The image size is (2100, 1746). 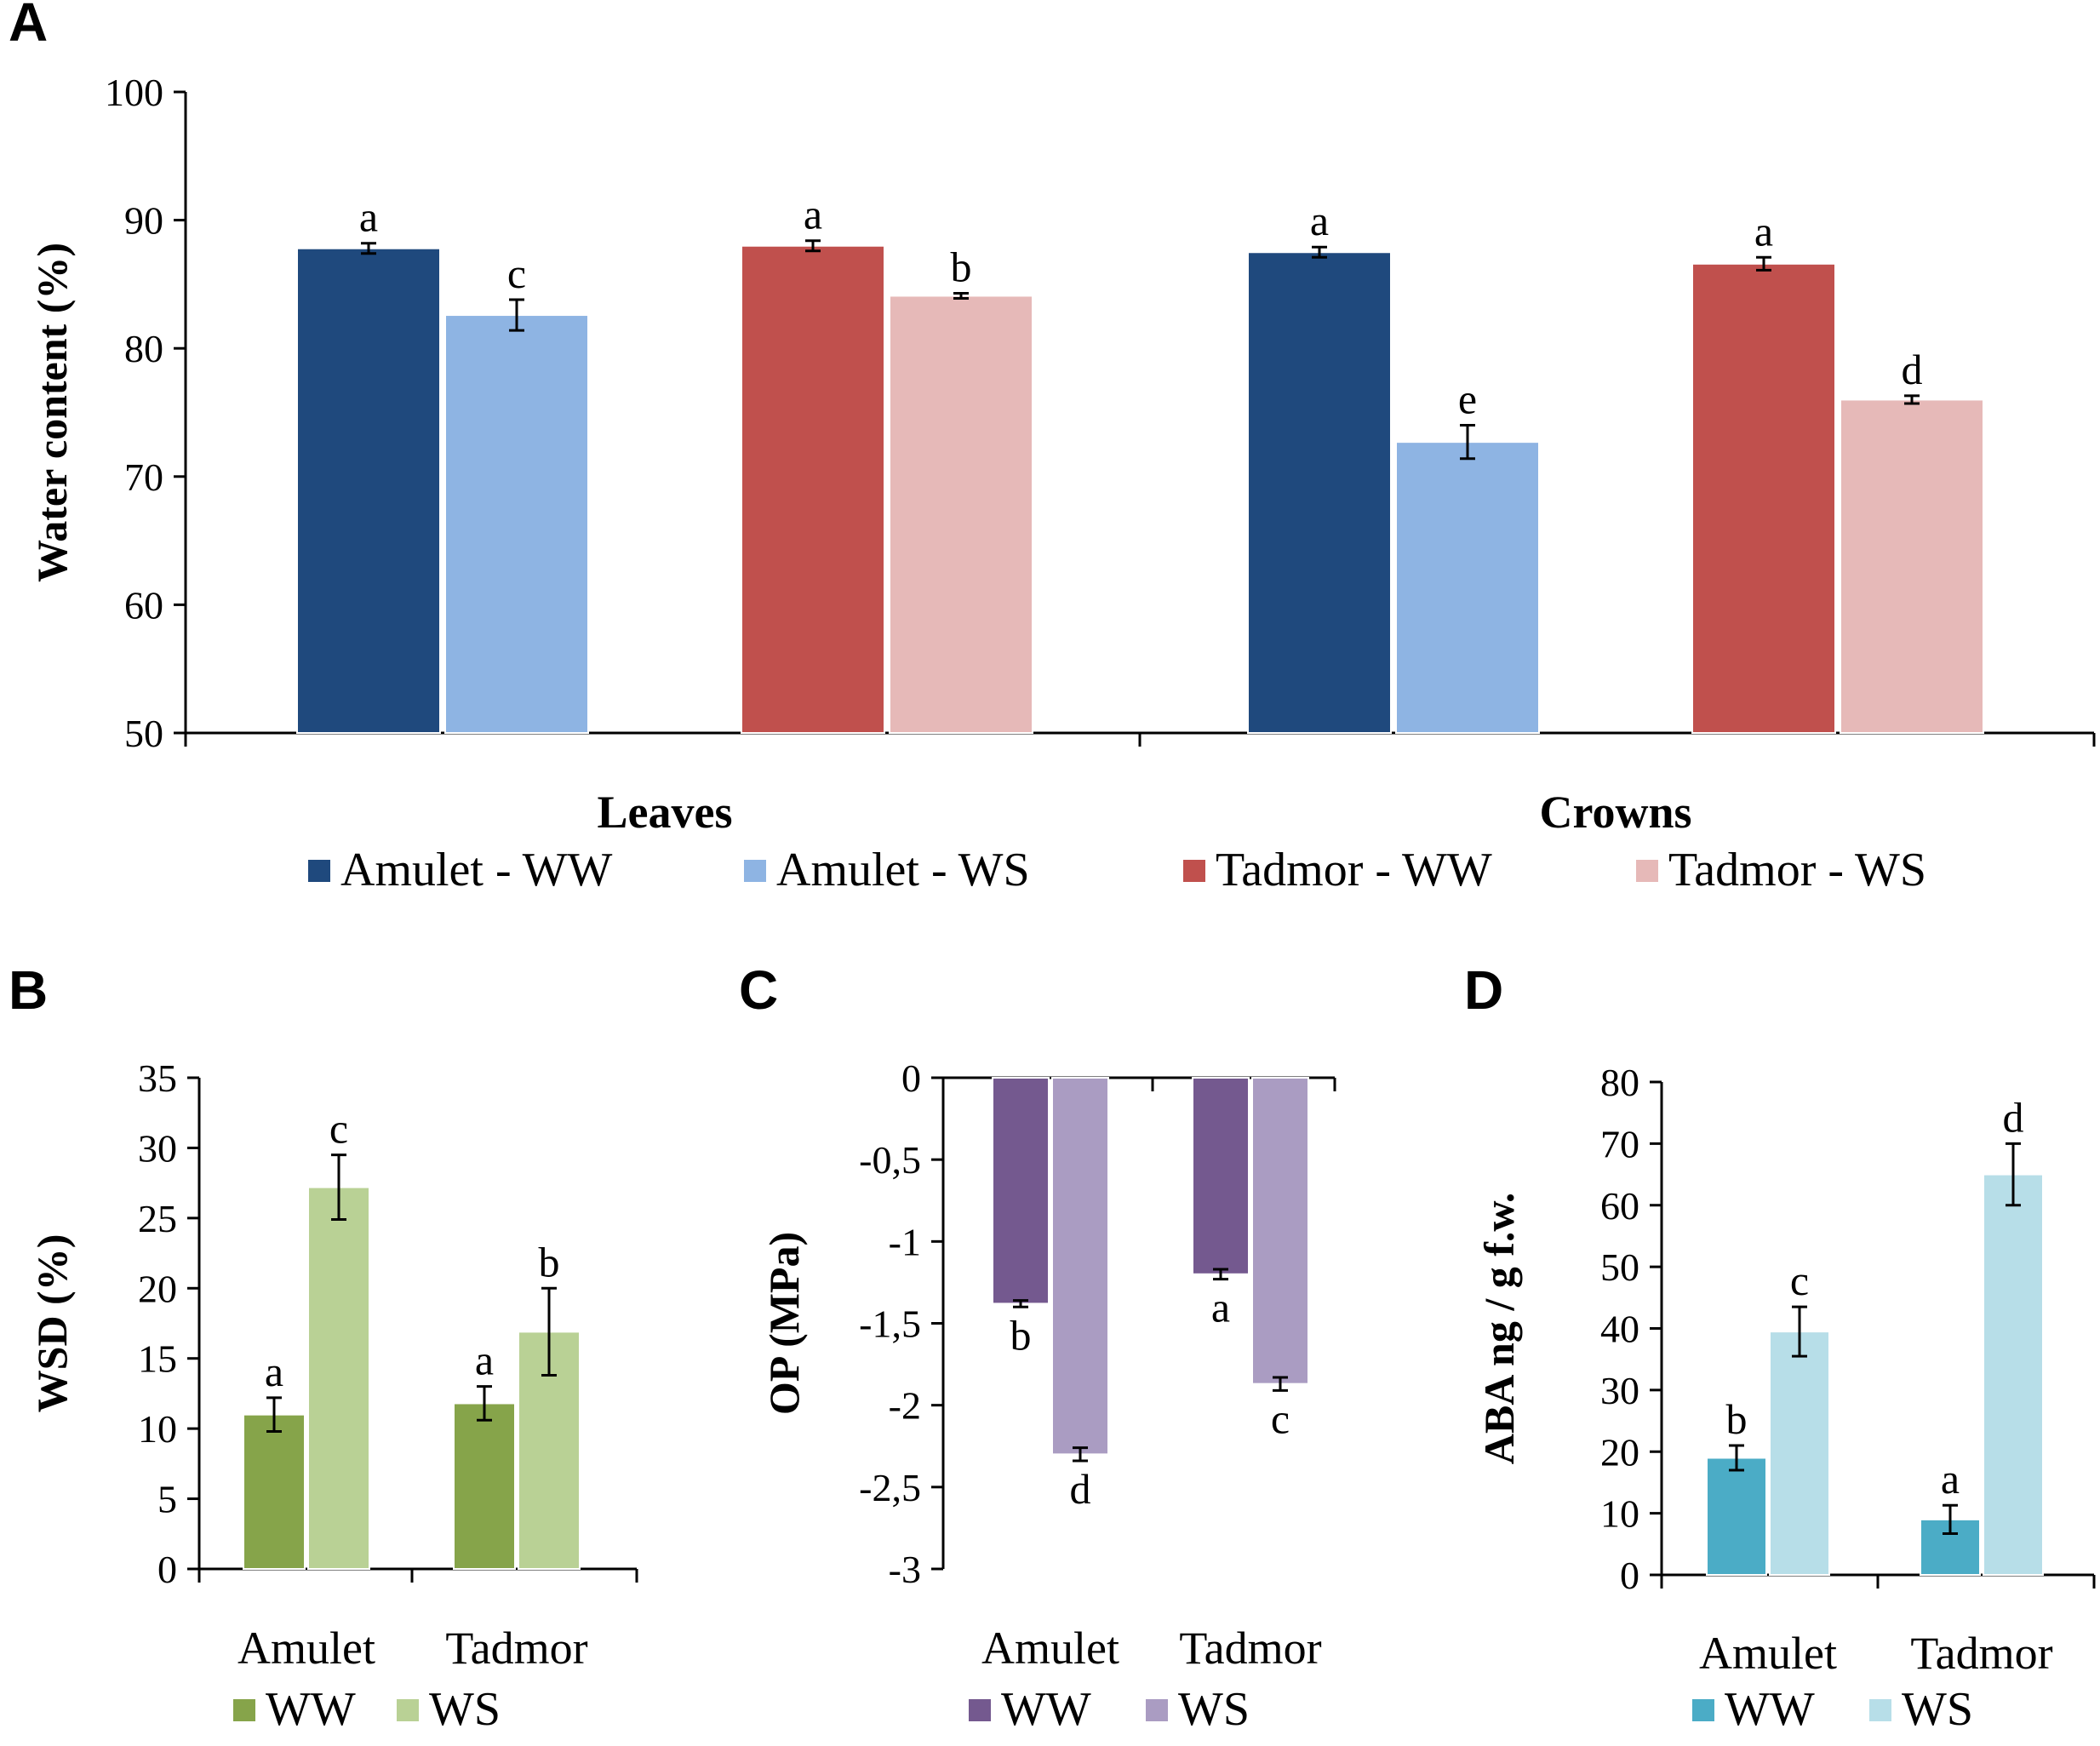 What do you see at coordinates (28, 990) in the screenshot?
I see `panel-letter: B` at bounding box center [28, 990].